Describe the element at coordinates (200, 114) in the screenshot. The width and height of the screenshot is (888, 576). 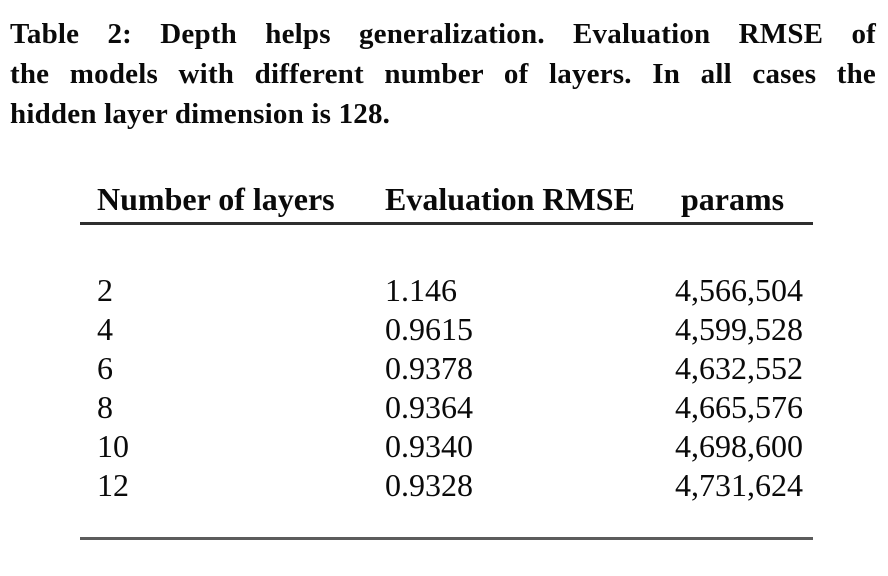
I see `caption-line-3: hidden layer dimension is 128.` at that location.